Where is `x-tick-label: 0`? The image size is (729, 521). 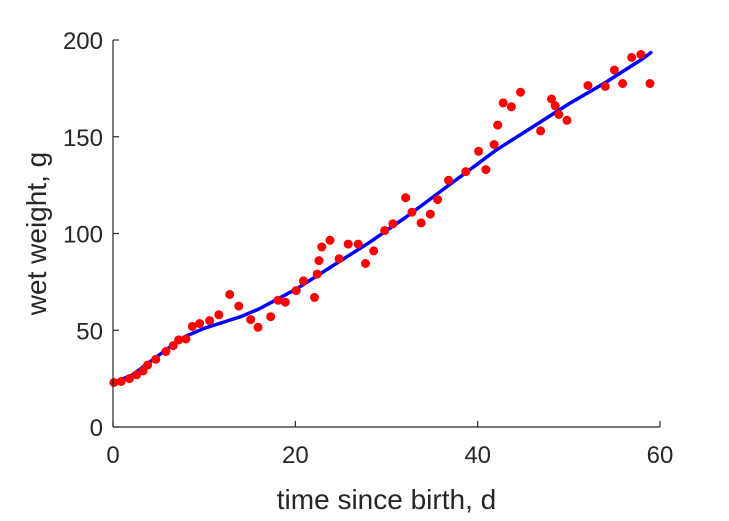 x-tick-label: 0 is located at coordinates (112, 455).